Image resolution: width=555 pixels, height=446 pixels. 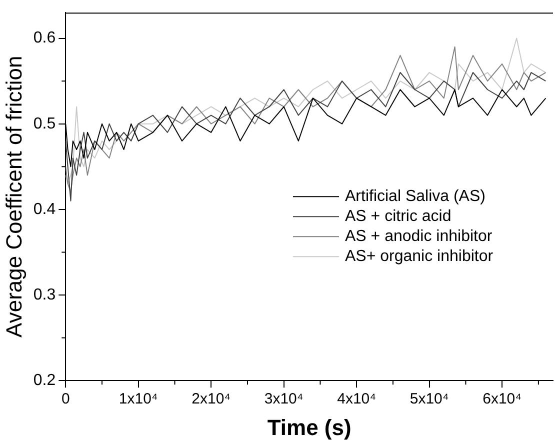 I want to click on x-tick-label: 1x10⁴, so click(x=138, y=399).